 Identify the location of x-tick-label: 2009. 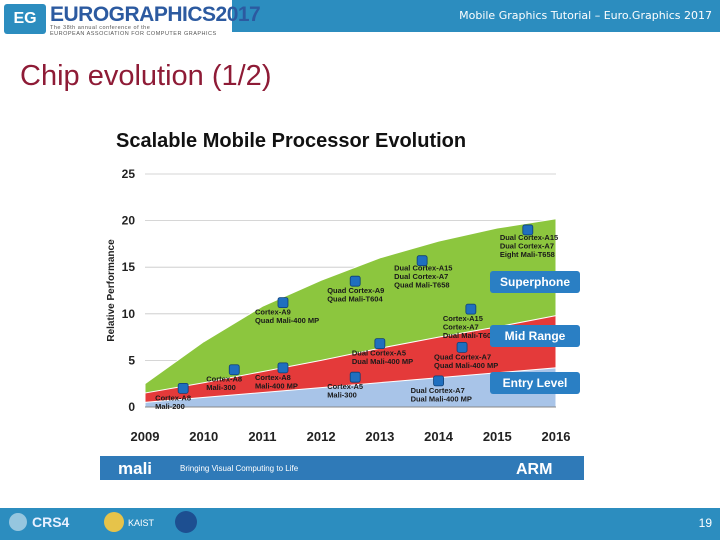
(145, 436).